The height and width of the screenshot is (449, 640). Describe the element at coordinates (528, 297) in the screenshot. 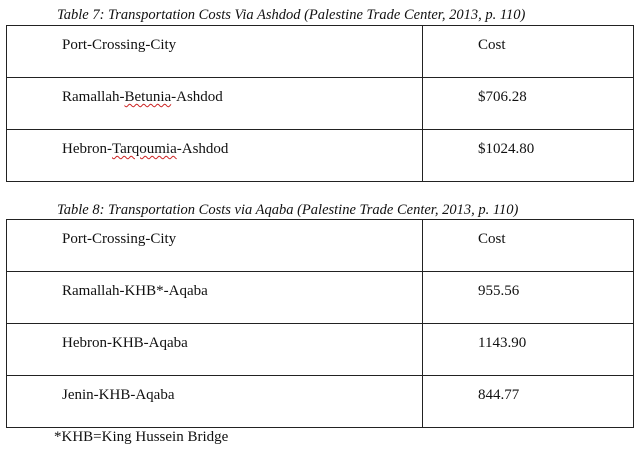

I see `cost-cell: 955.56` at that location.